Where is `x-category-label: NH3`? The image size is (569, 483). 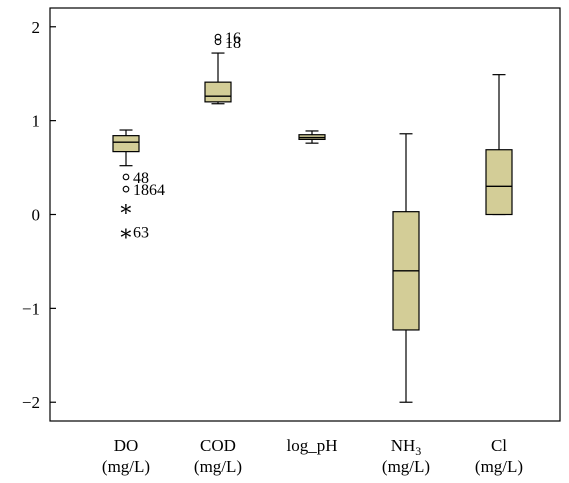 x-category-label: NH3 is located at coordinates (406, 447).